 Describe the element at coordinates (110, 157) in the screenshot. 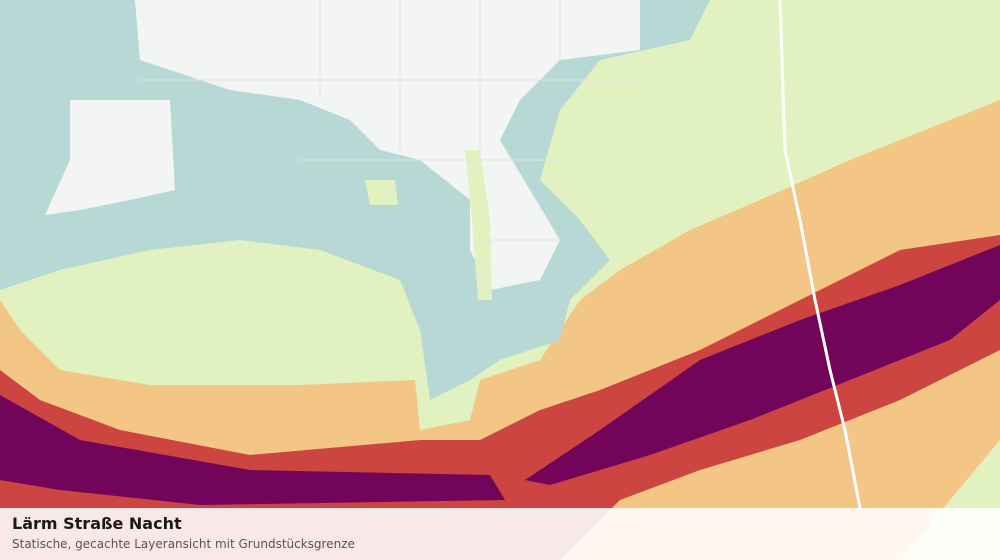

I see `built-area` at that location.